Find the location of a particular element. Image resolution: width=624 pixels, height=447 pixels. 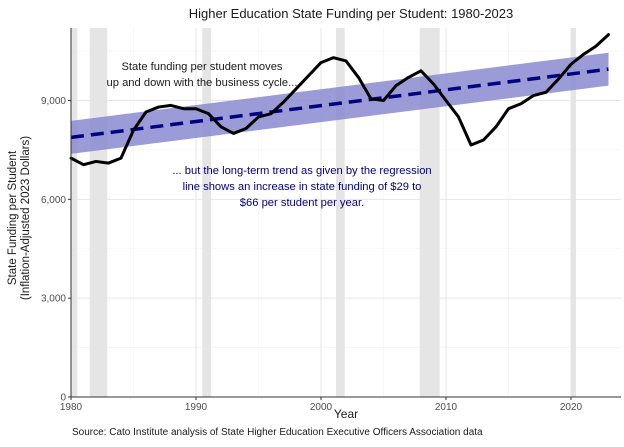

x-tick-label: 2000 is located at coordinates (321, 407).